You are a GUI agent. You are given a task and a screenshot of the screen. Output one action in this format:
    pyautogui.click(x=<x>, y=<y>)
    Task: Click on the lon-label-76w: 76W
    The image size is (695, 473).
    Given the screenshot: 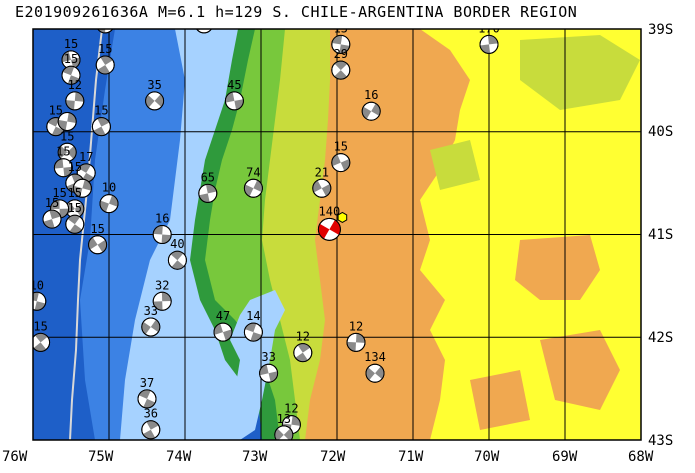 What is the action you would take?
    pyautogui.click(x=15, y=457)
    